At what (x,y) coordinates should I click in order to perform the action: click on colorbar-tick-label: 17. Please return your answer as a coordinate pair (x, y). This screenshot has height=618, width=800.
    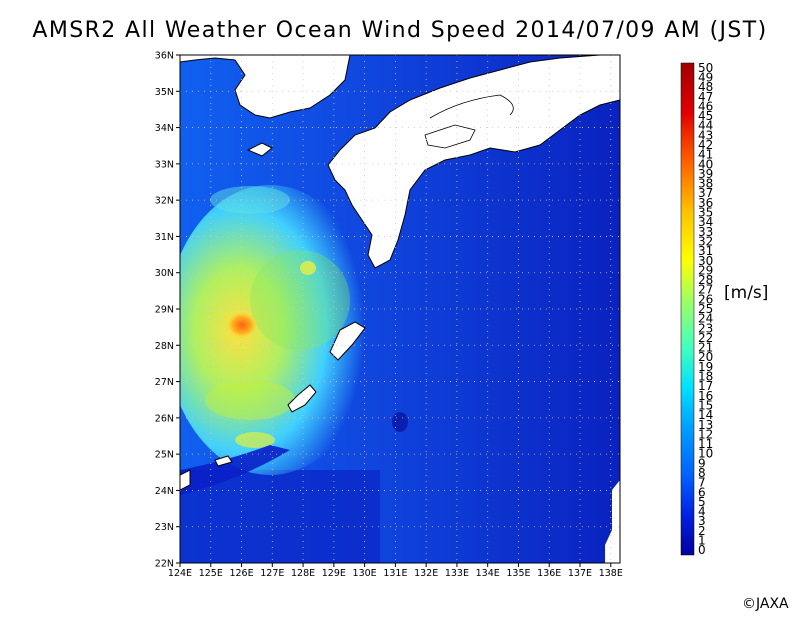
    Looking at the image, I should click on (705, 386).